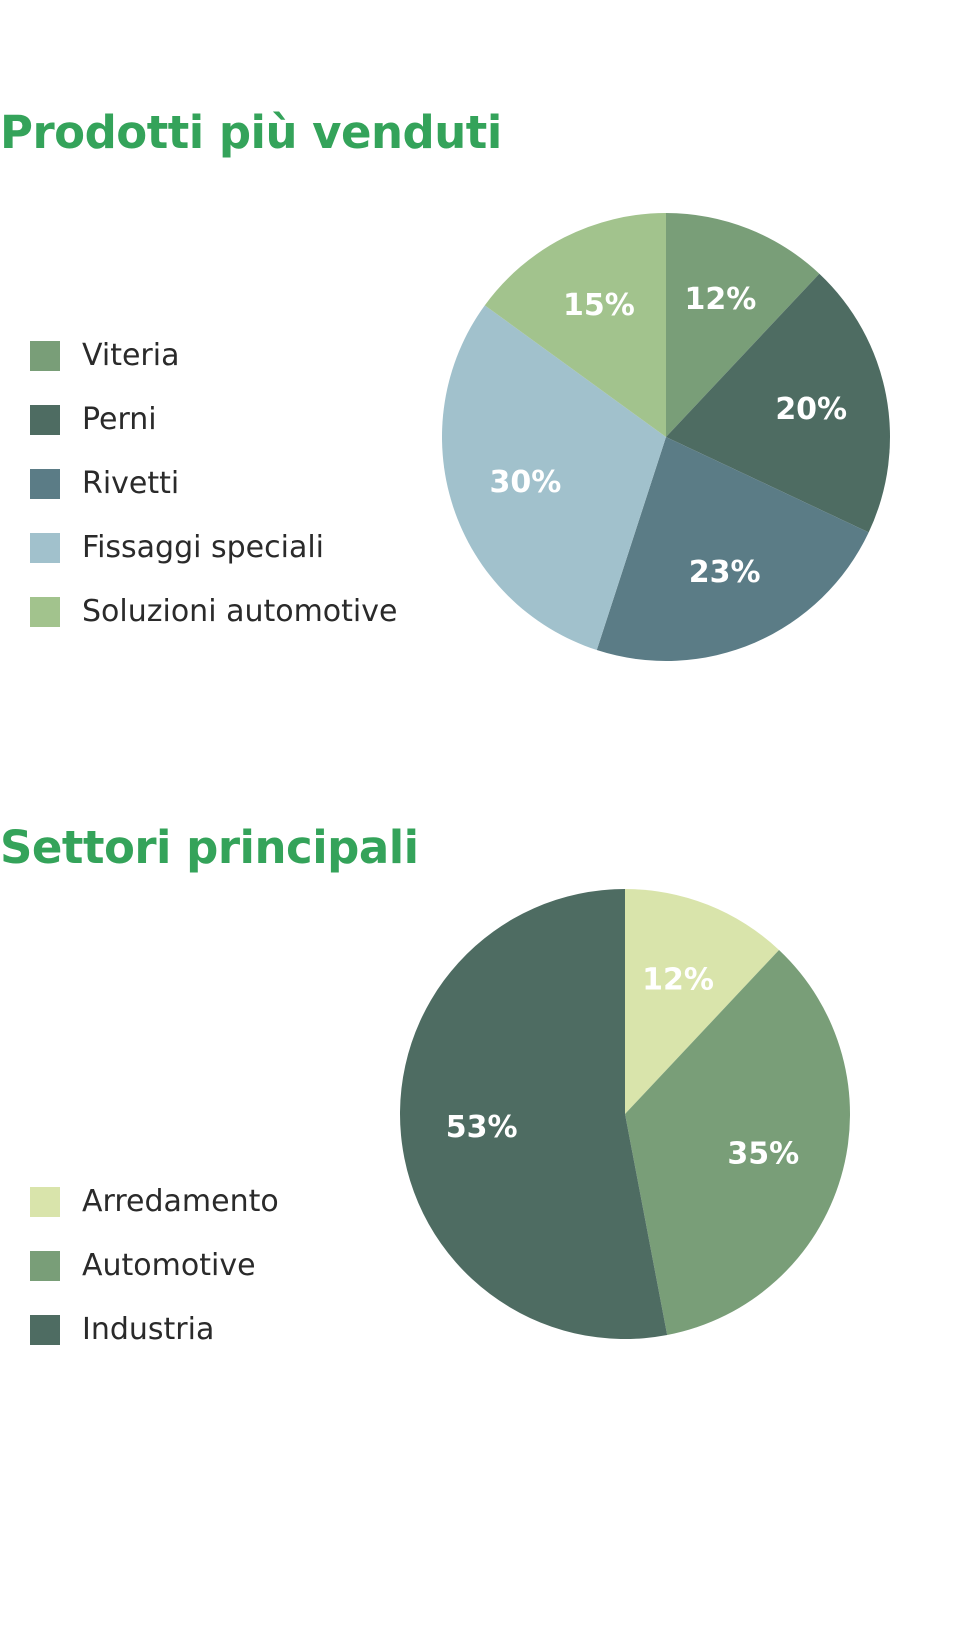 The height and width of the screenshot is (1645, 978). I want to click on pie-chart: 12% 35% 53%, so click(625, 1114).